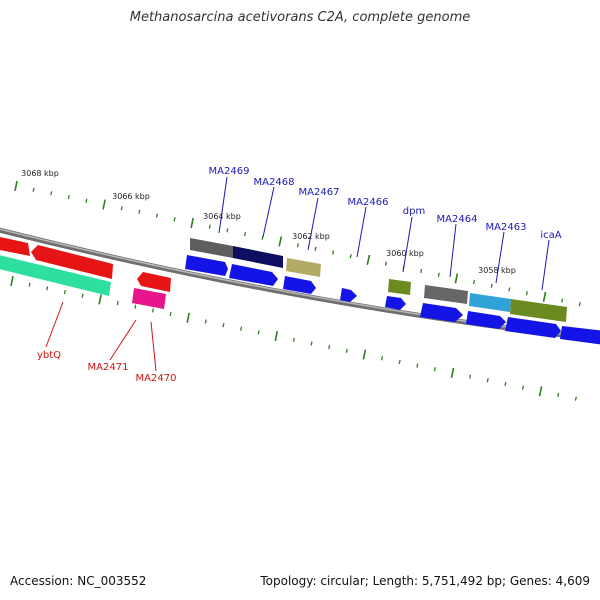 Image resolution: width=600 pixels, height=600 pixels. I want to click on gene-label: dpm, so click(414, 211).